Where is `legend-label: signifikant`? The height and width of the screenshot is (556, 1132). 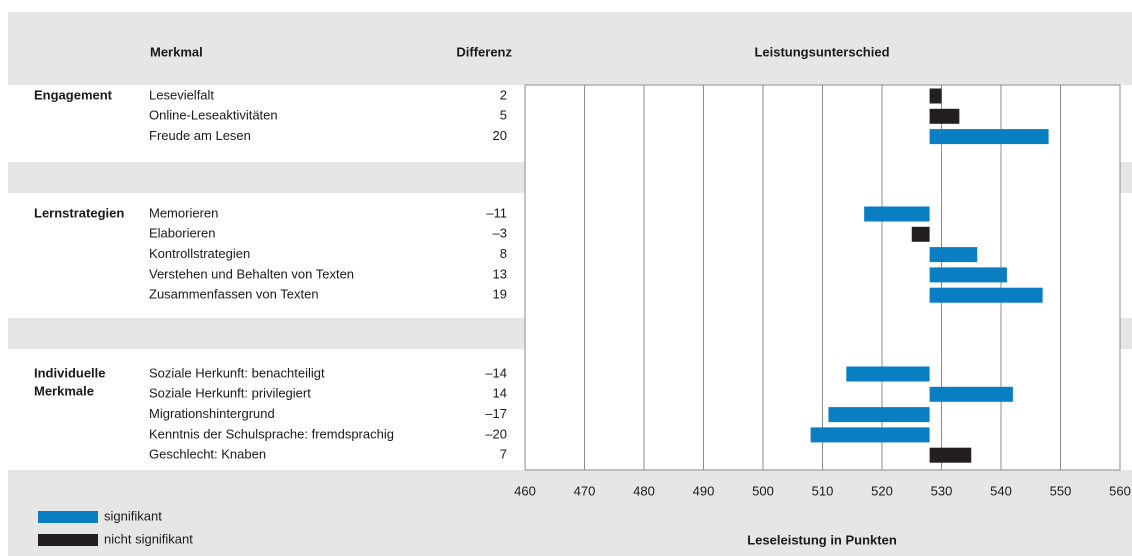 legend-label: signifikant is located at coordinates (133, 515).